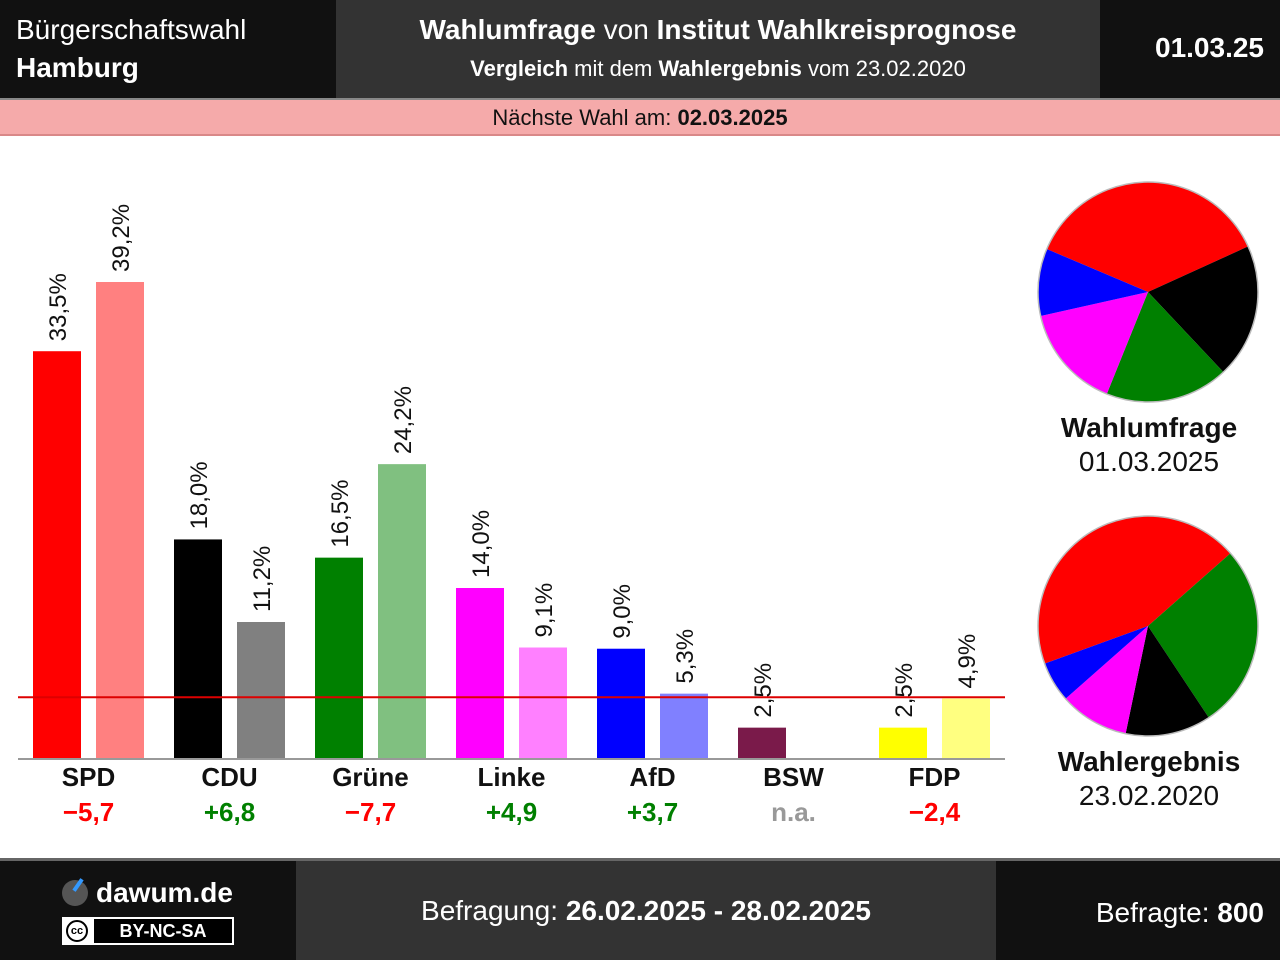  What do you see at coordinates (75, 893) in the screenshot?
I see `dart-icon` at bounding box center [75, 893].